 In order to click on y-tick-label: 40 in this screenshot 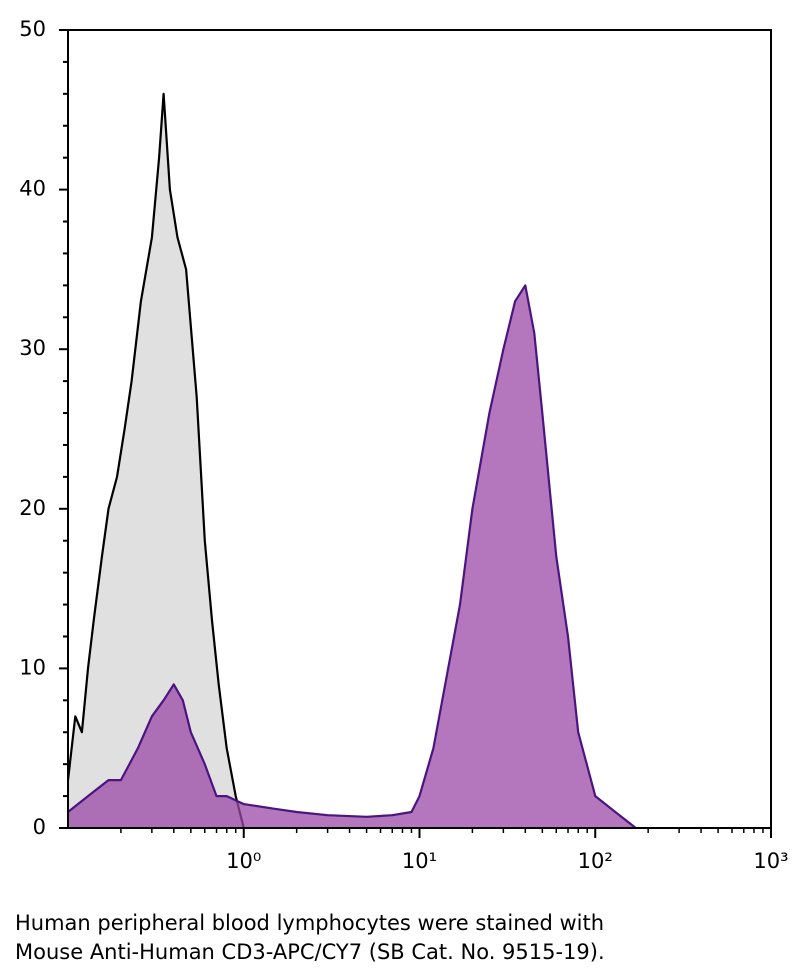, I will do `click(32, 189)`.